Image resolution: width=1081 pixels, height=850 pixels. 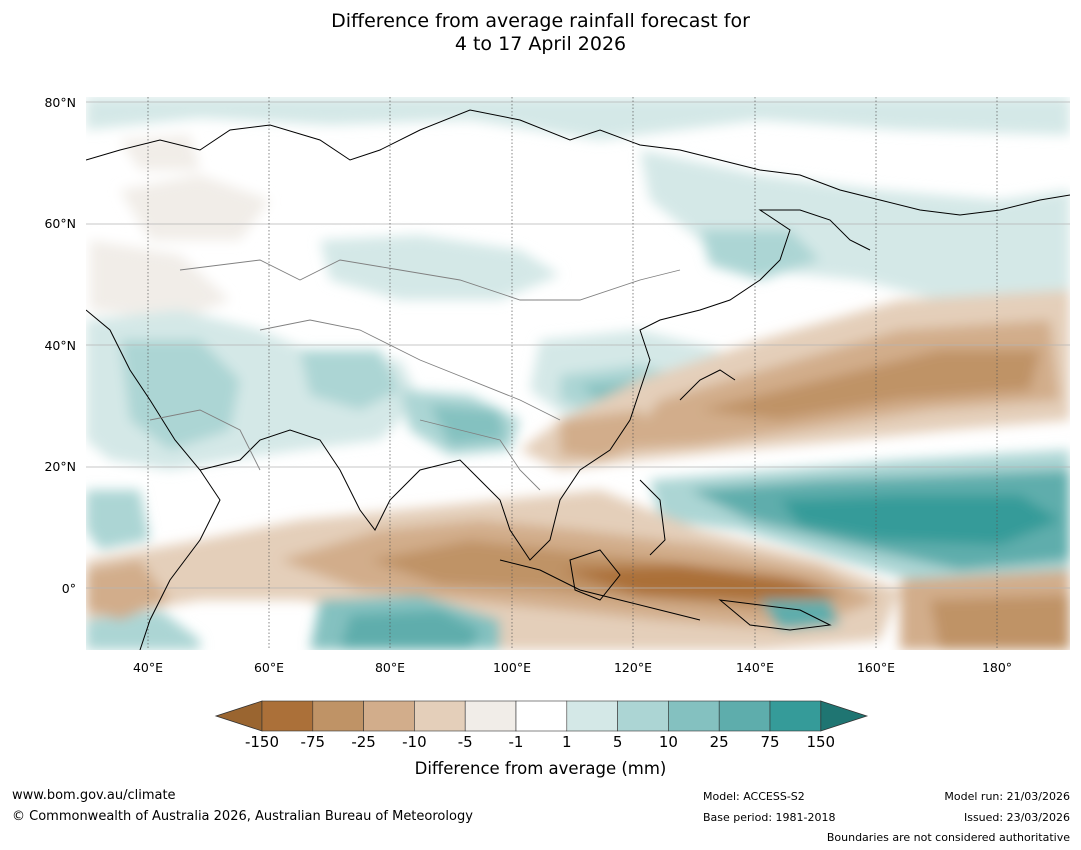 What do you see at coordinates (997, 667) in the screenshot?
I see `lon-label-180: 180°` at bounding box center [997, 667].